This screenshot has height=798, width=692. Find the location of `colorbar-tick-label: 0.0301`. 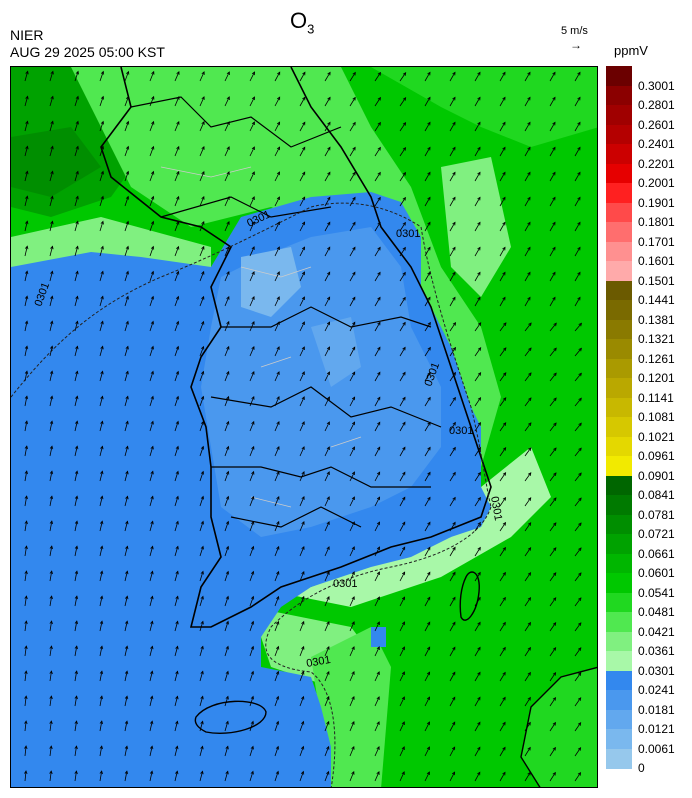

colorbar-tick-label: 0.0301 is located at coordinates (656, 670).